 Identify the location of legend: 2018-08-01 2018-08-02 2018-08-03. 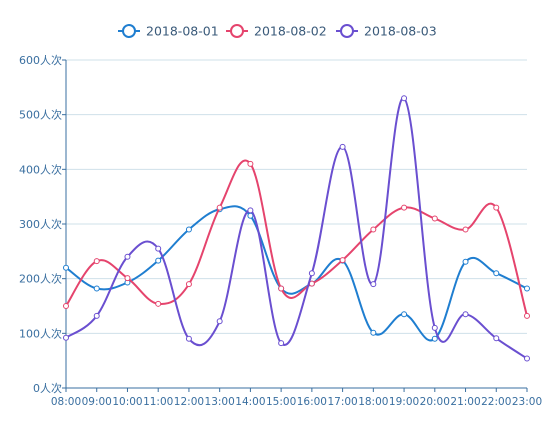
(277, 31).